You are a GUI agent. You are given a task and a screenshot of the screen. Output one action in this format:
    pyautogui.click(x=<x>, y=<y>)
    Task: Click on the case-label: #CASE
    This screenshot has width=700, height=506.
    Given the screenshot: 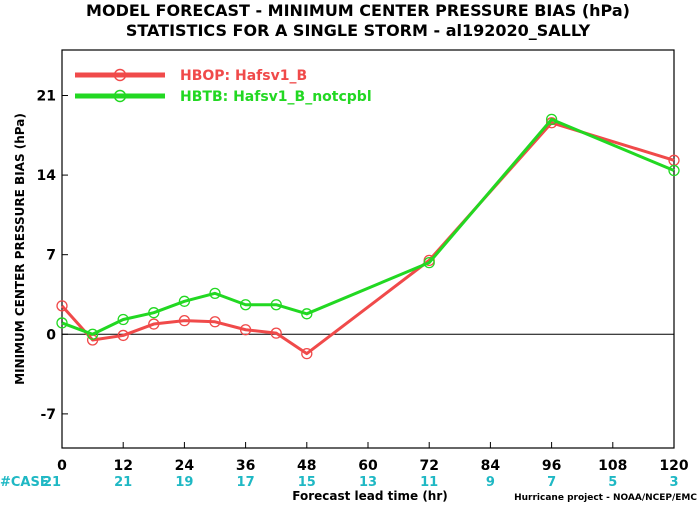 What is the action you would take?
    pyautogui.click(x=24, y=482)
    